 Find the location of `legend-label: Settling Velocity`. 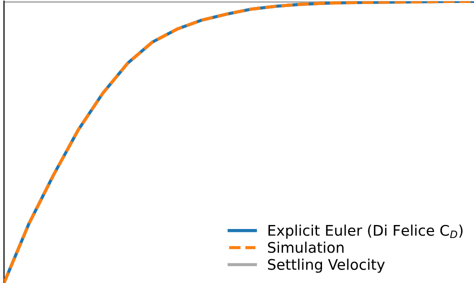

legend-label: Settling Velocity is located at coordinates (326, 265).